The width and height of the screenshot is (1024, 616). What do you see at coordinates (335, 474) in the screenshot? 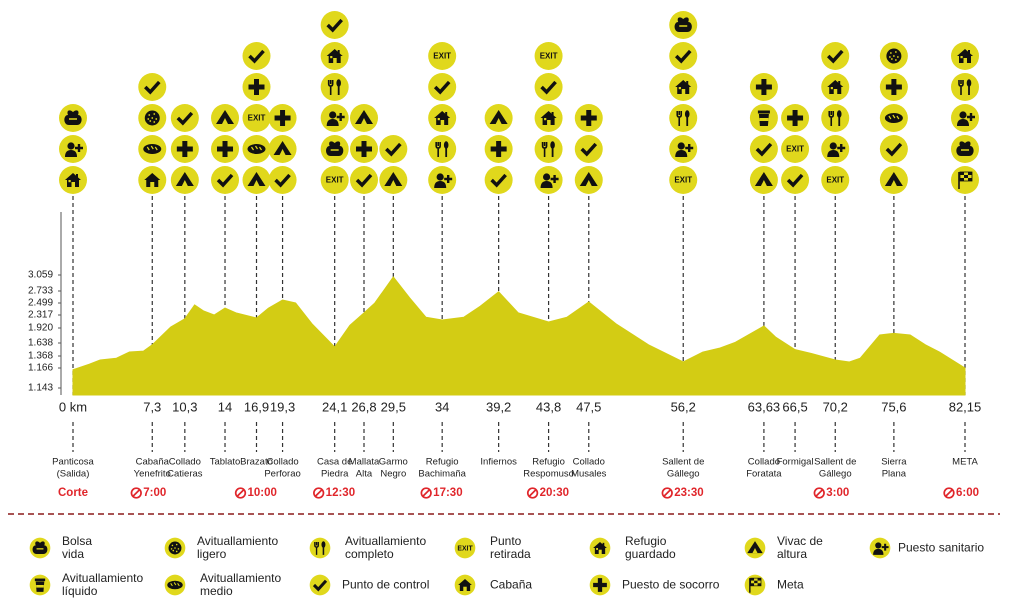
I see `checkpoint-name: Piedra` at bounding box center [335, 474].